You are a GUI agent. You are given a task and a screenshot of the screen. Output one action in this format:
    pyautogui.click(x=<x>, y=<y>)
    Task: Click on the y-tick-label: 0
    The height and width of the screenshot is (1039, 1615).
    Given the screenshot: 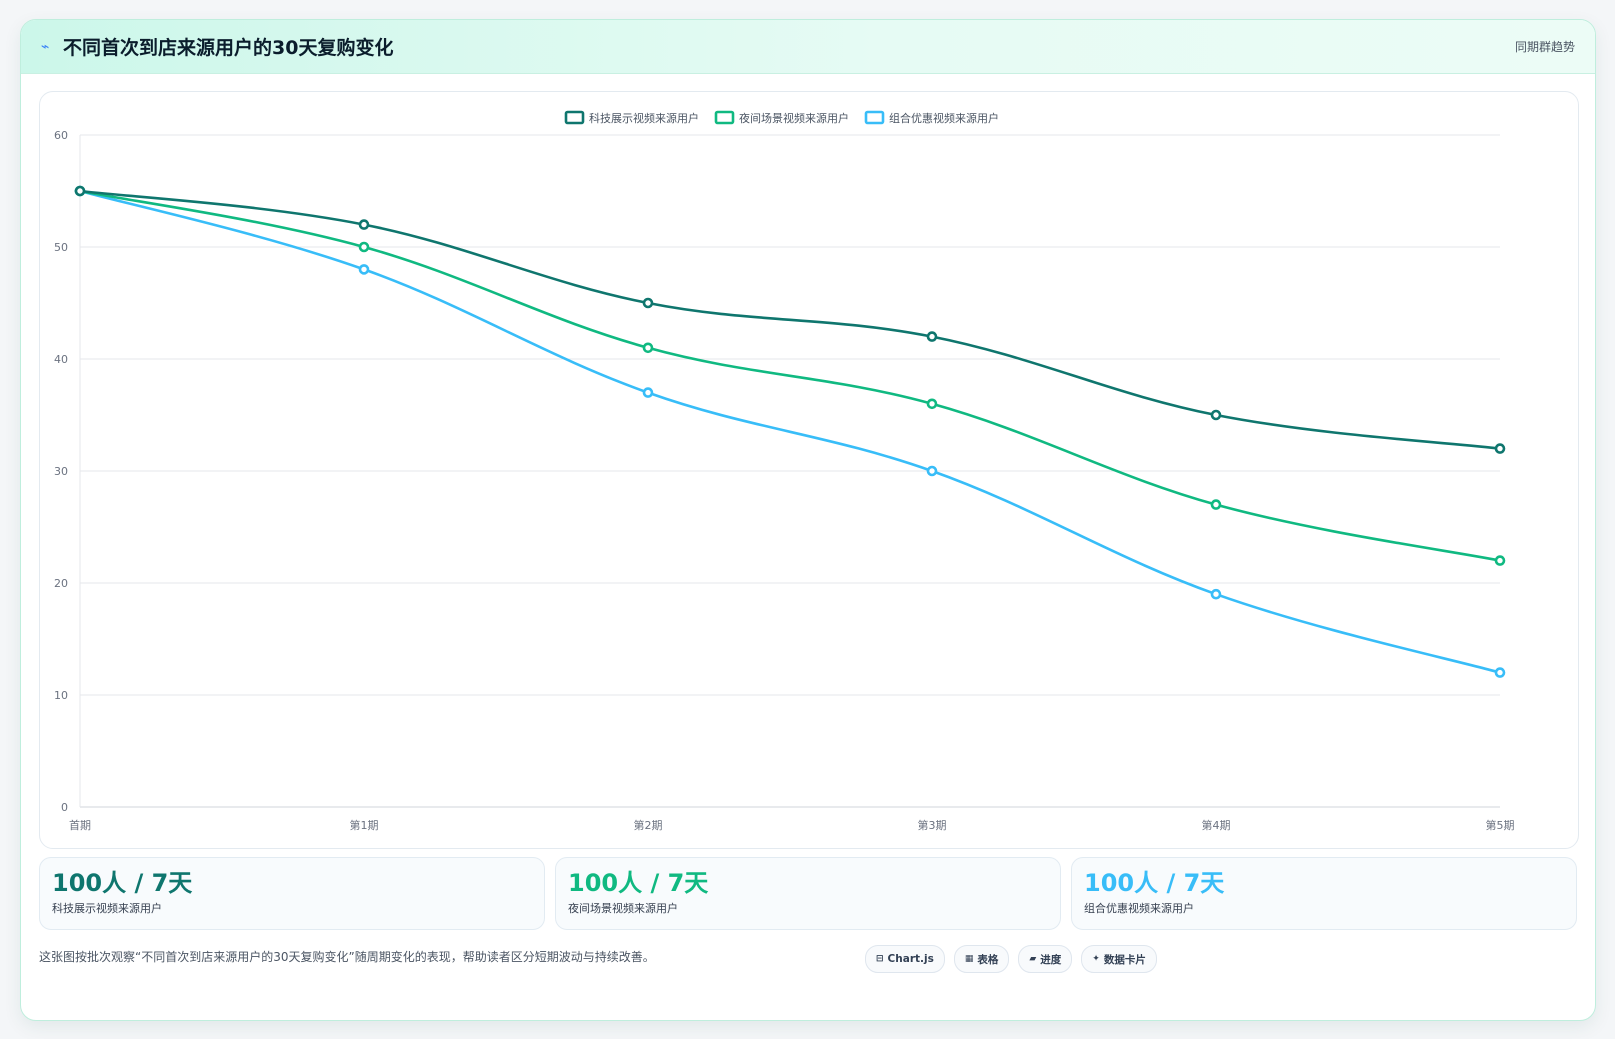 What is the action you would take?
    pyautogui.click(x=64, y=807)
    